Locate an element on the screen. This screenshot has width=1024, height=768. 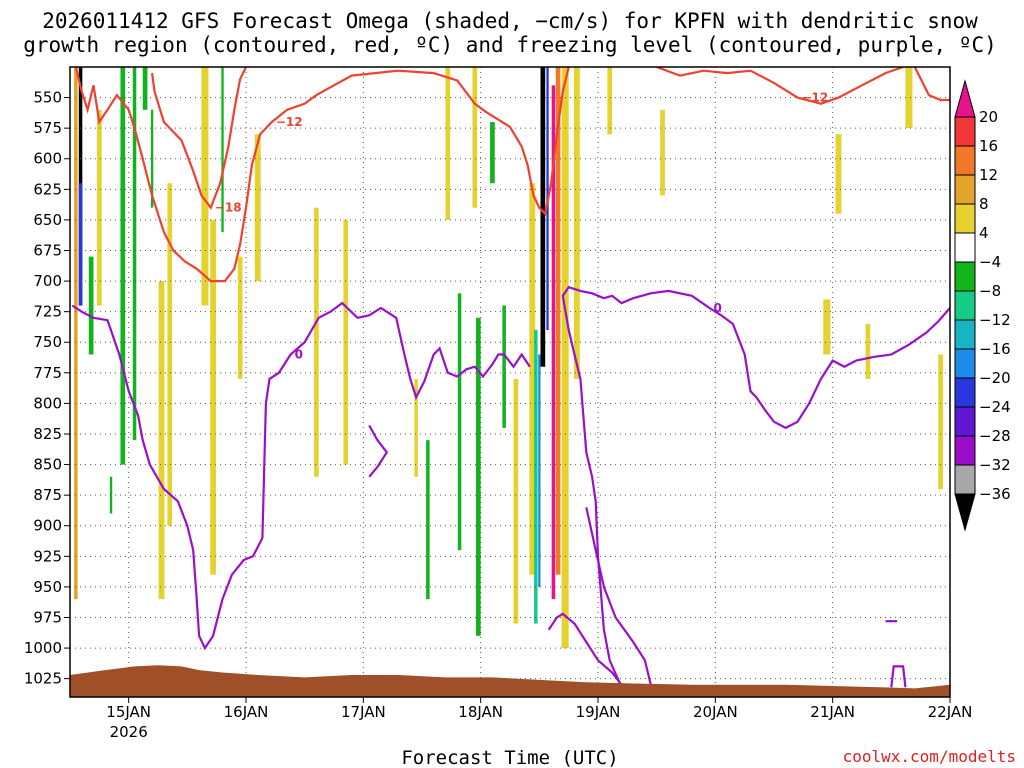
x-tick-label-18JAN: 18JAN is located at coordinates (480, 712).